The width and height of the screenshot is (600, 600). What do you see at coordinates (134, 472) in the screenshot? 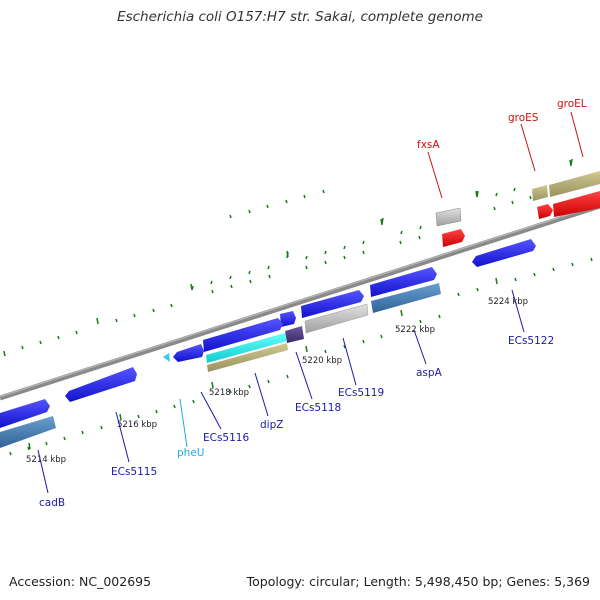
I see `label-ECs5115: ECs5115` at bounding box center [134, 472].